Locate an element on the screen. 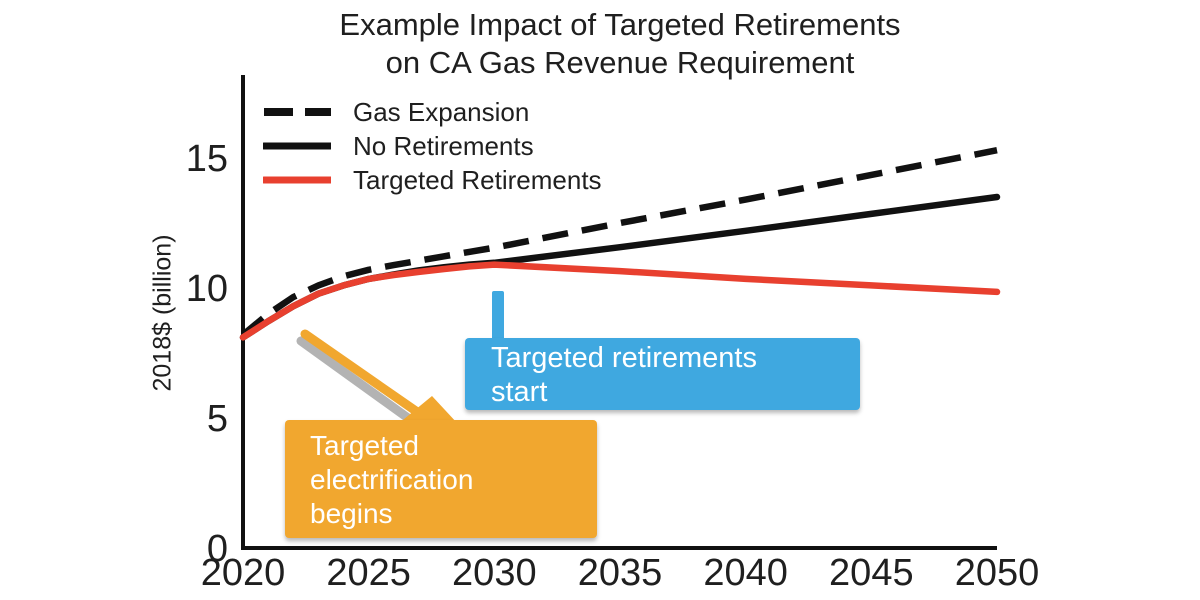 This screenshot has width=1200, height=600. legend-label-targeted-retirements: Targeted Retirements is located at coordinates (477, 179).